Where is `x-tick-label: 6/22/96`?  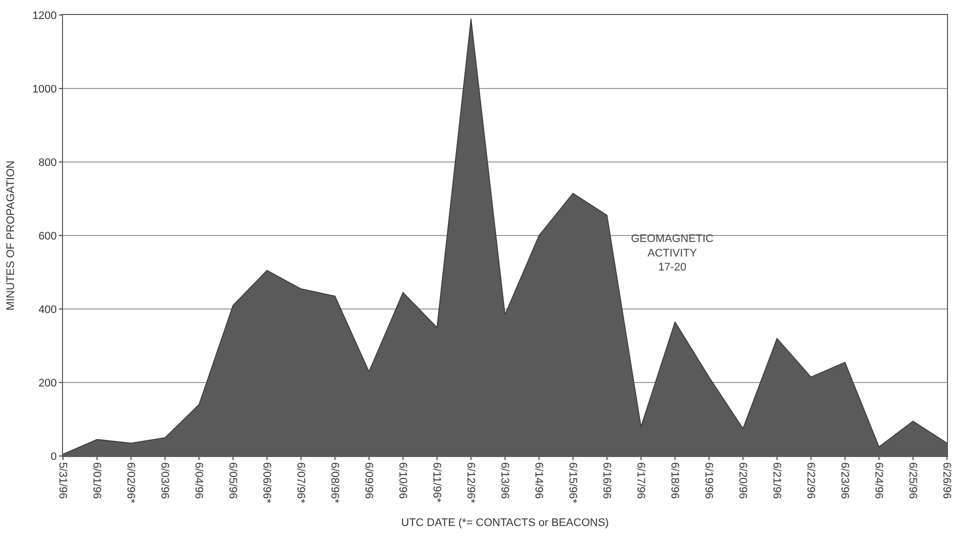
x-tick-label: 6/22/96 is located at coordinates (810, 480).